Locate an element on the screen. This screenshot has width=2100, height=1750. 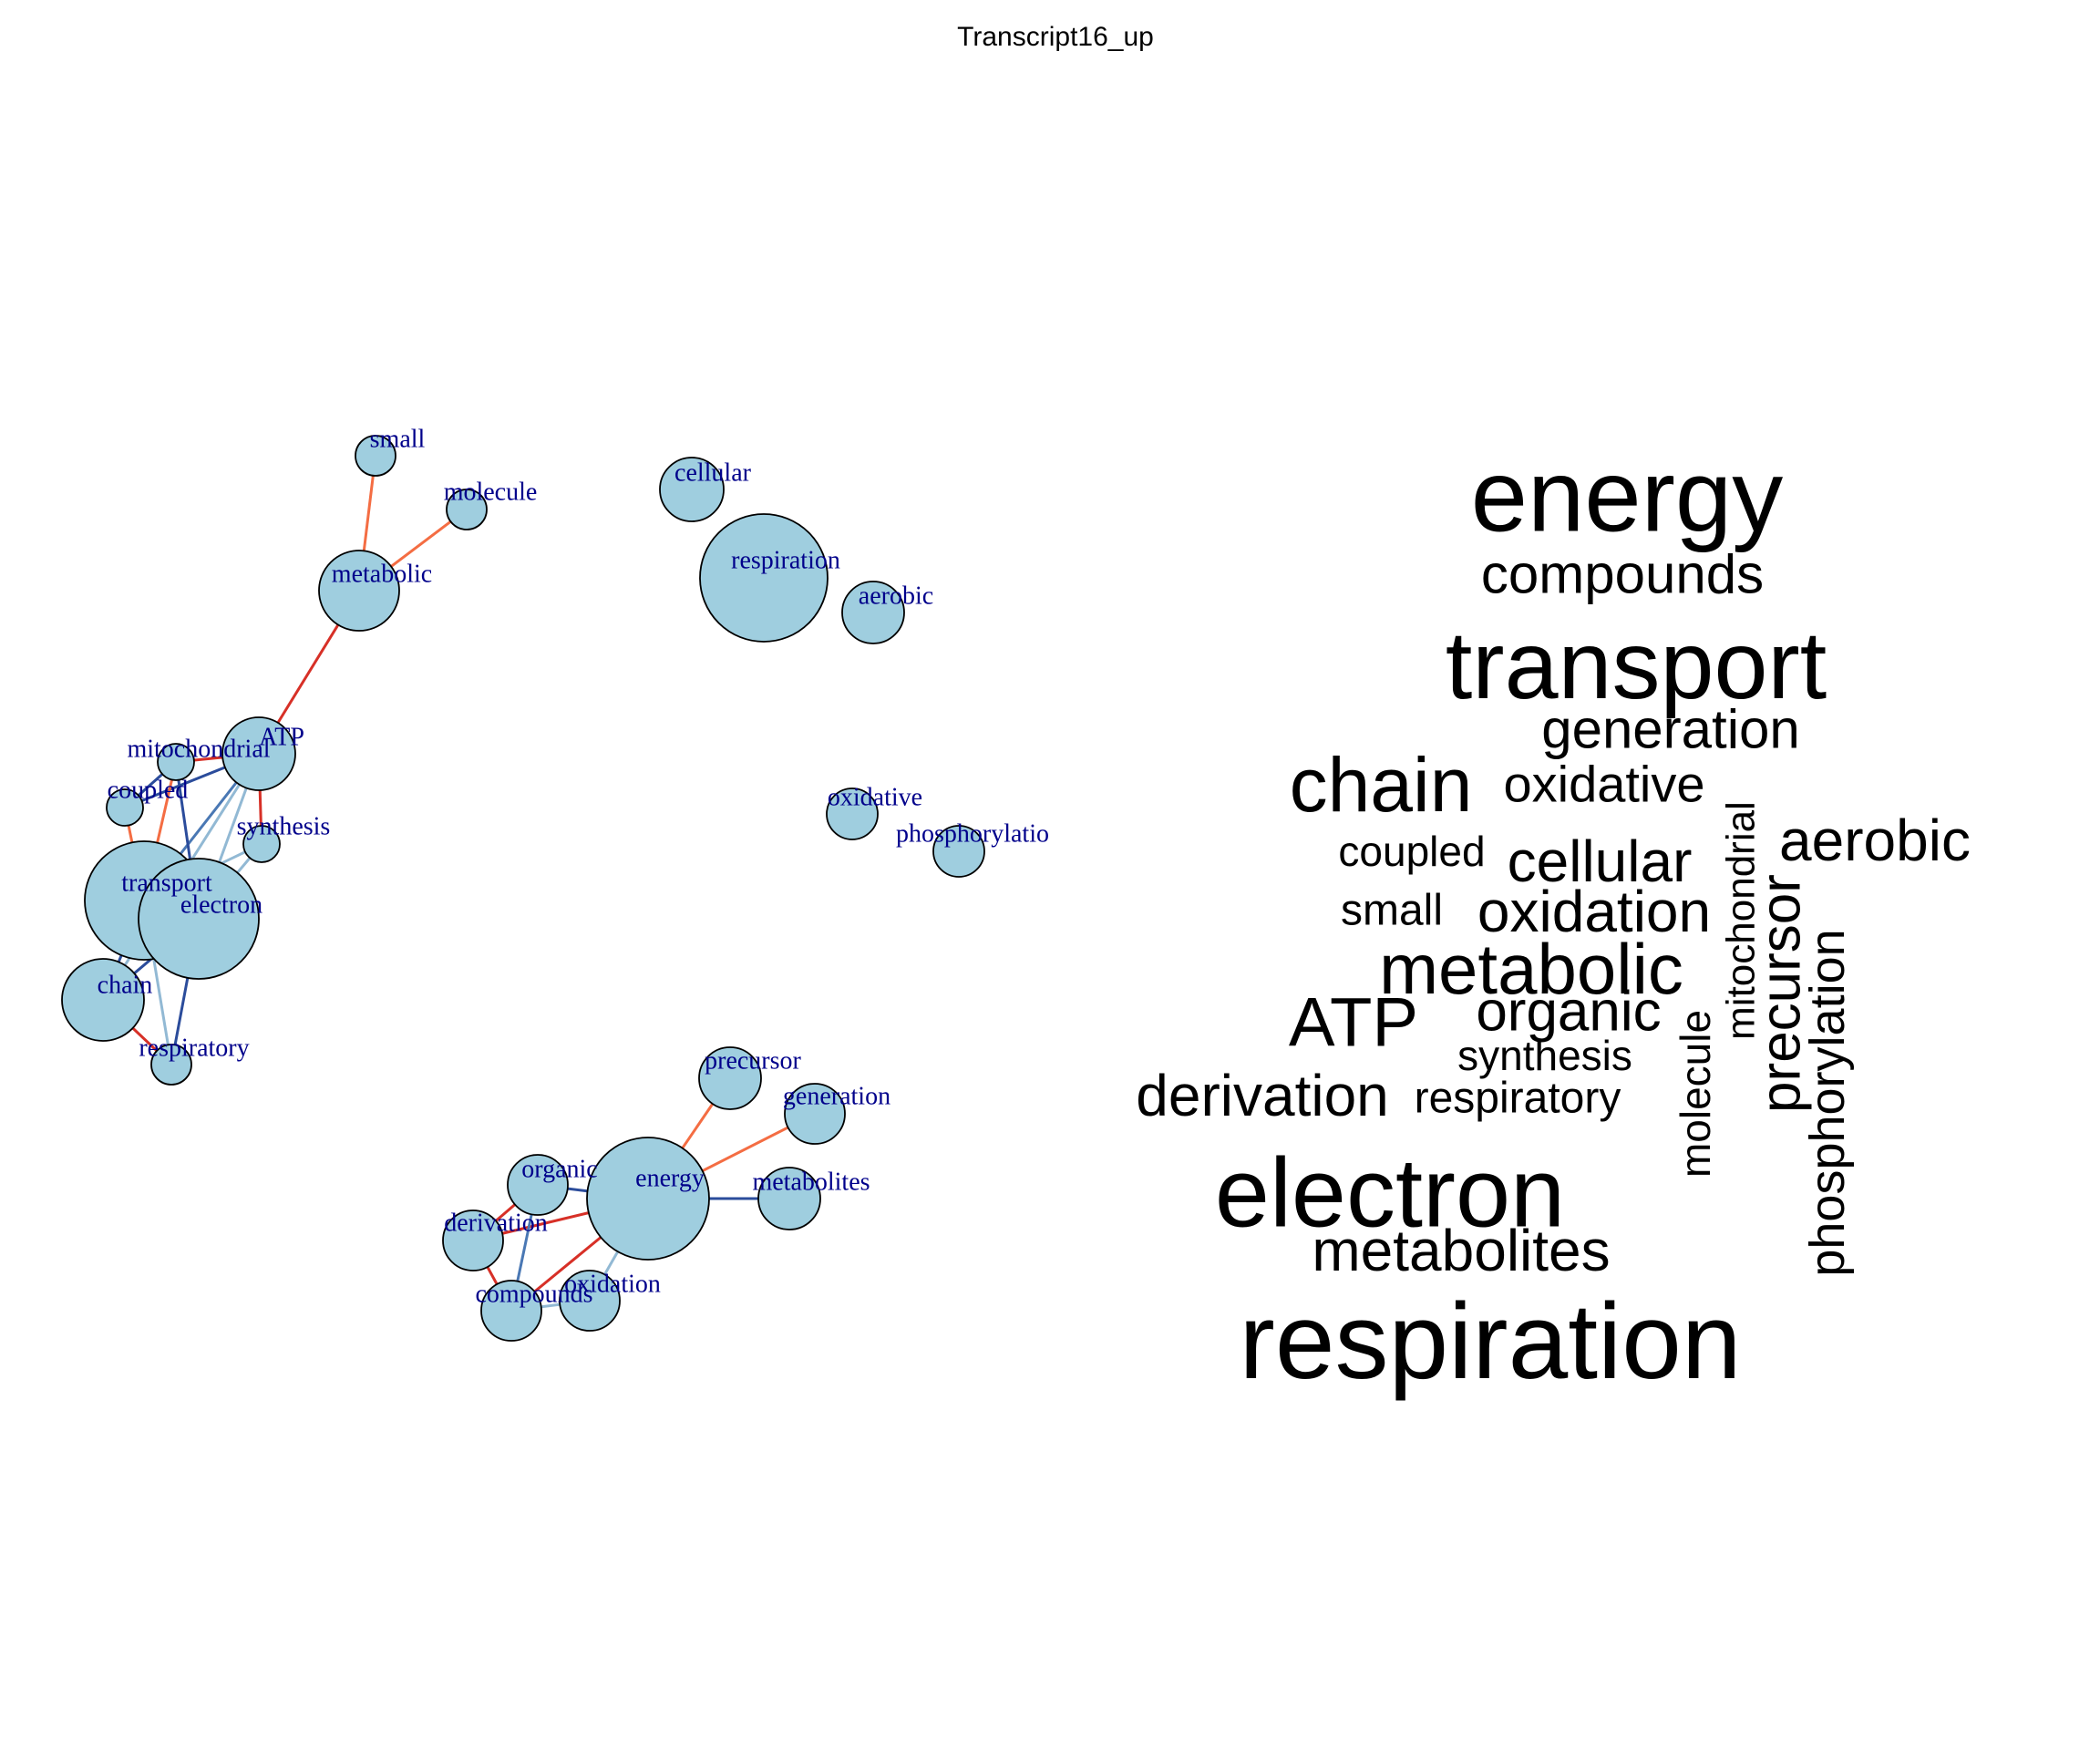
node-label-metabolic: metabolic is located at coordinates (382, 574).